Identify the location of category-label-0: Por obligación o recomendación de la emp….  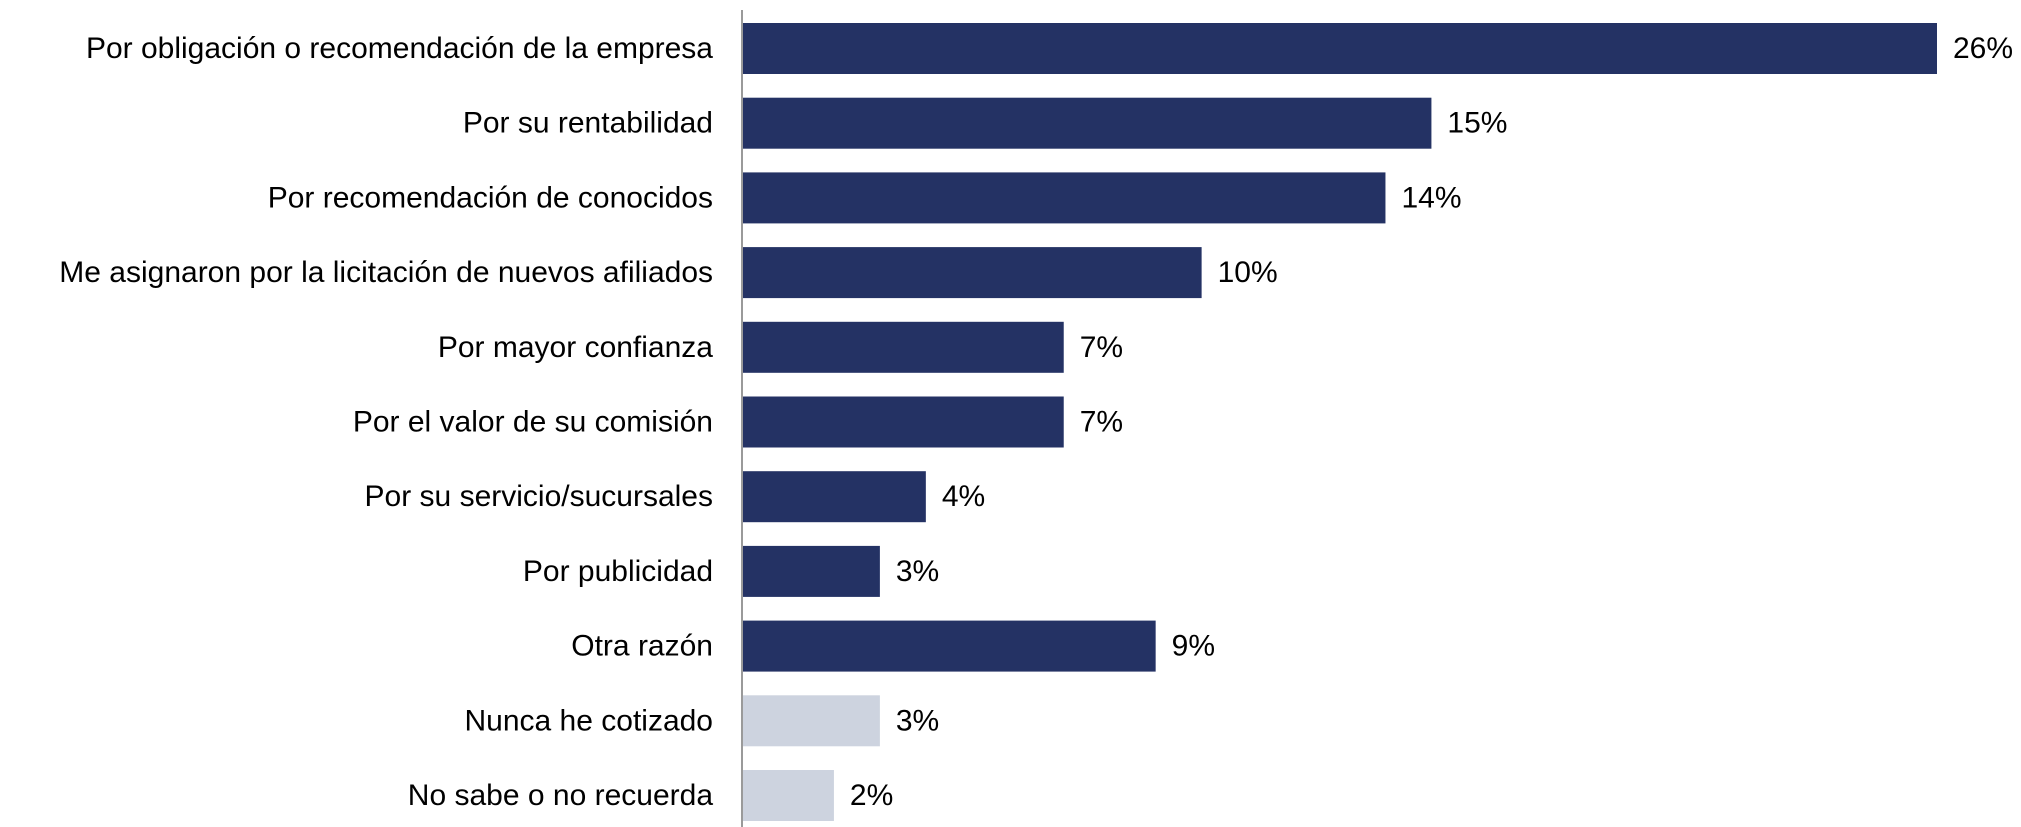
(399, 48).